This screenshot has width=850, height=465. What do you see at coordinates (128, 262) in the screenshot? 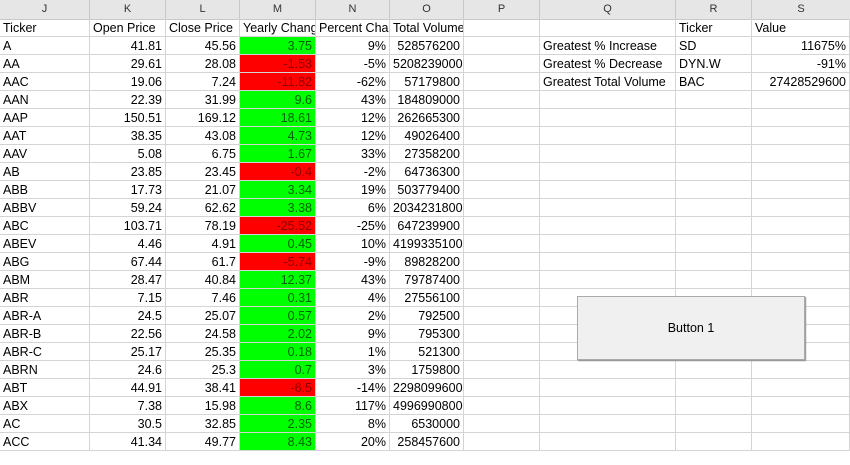
I see `open-price-cell: 67.44` at bounding box center [128, 262].